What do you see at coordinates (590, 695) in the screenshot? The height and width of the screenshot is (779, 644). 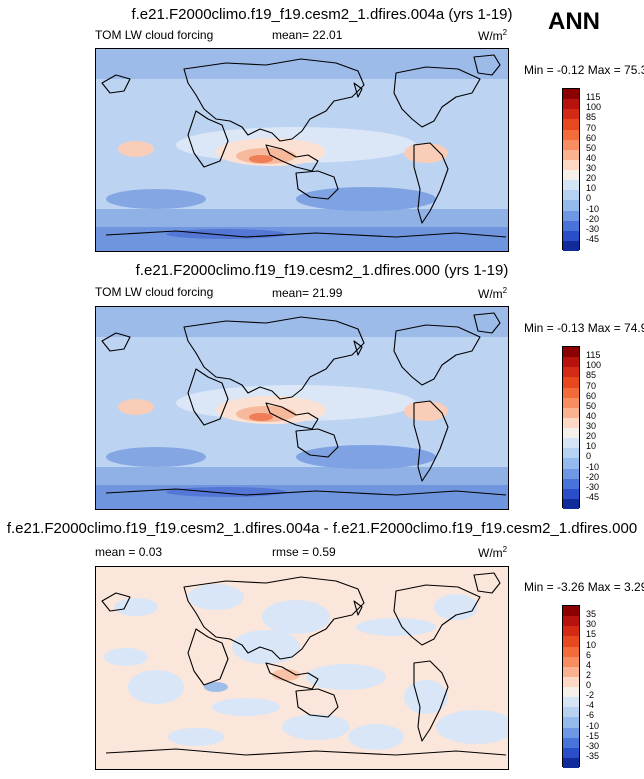 I see `colorbar-tick-label: -2` at bounding box center [590, 695].